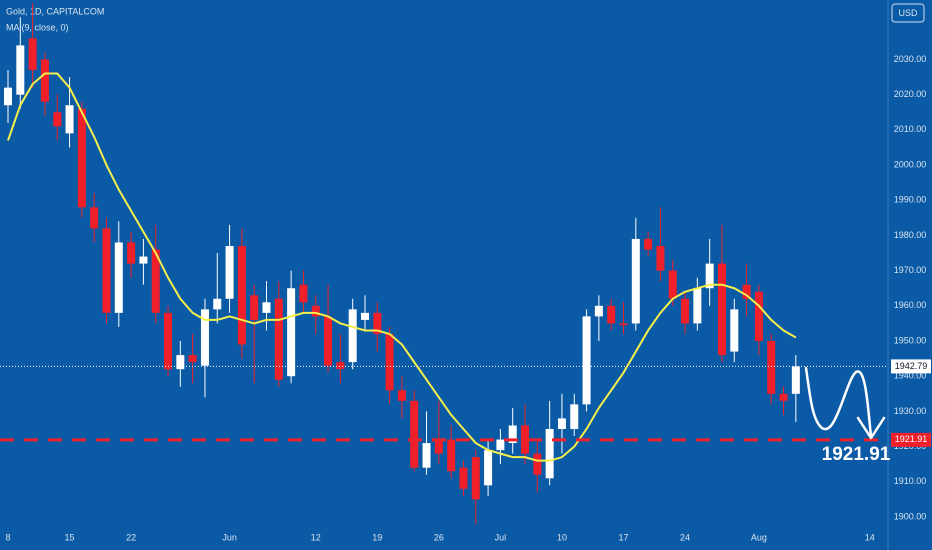 This screenshot has width=932, height=550. I want to click on y-tick-label: 2010.00, so click(910, 129).